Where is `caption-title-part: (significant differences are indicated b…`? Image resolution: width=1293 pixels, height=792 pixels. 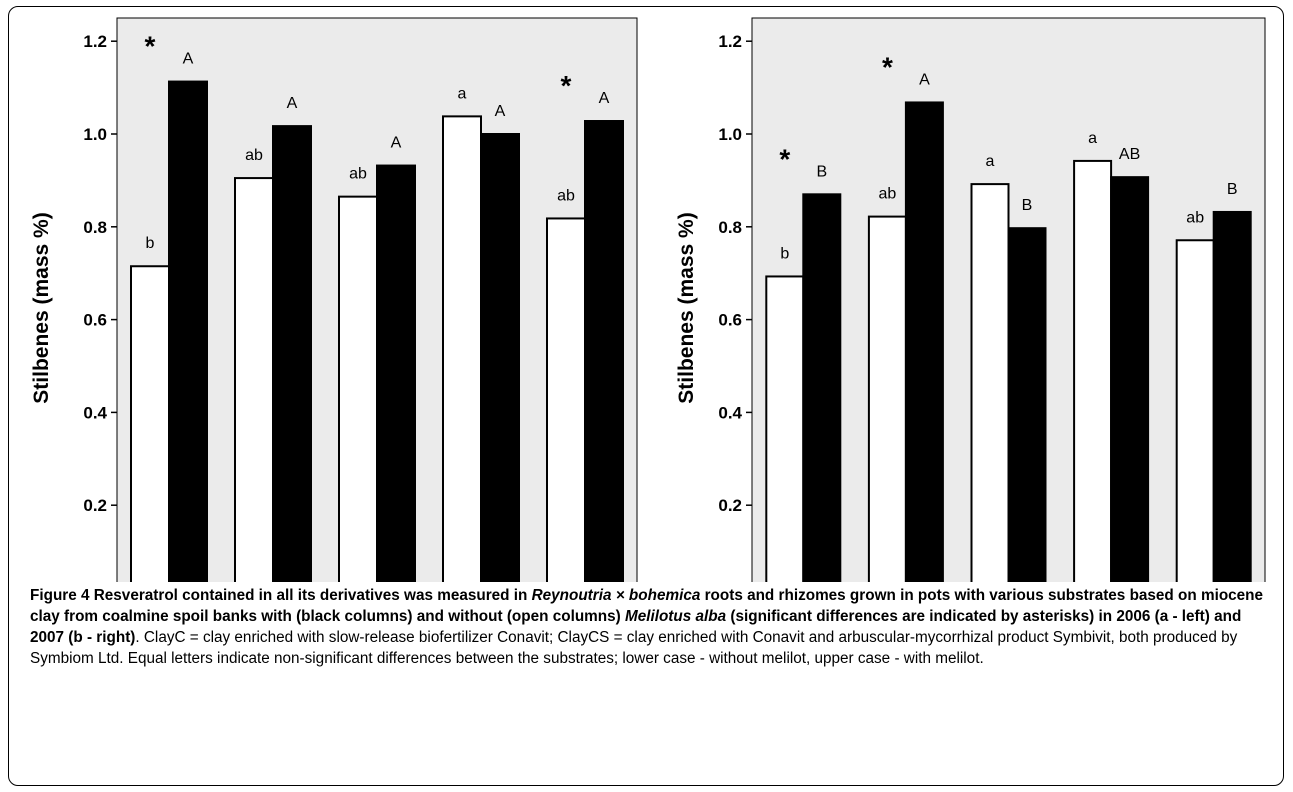 caption-title-part: (significant differences are indicated b… is located at coordinates (636, 627).